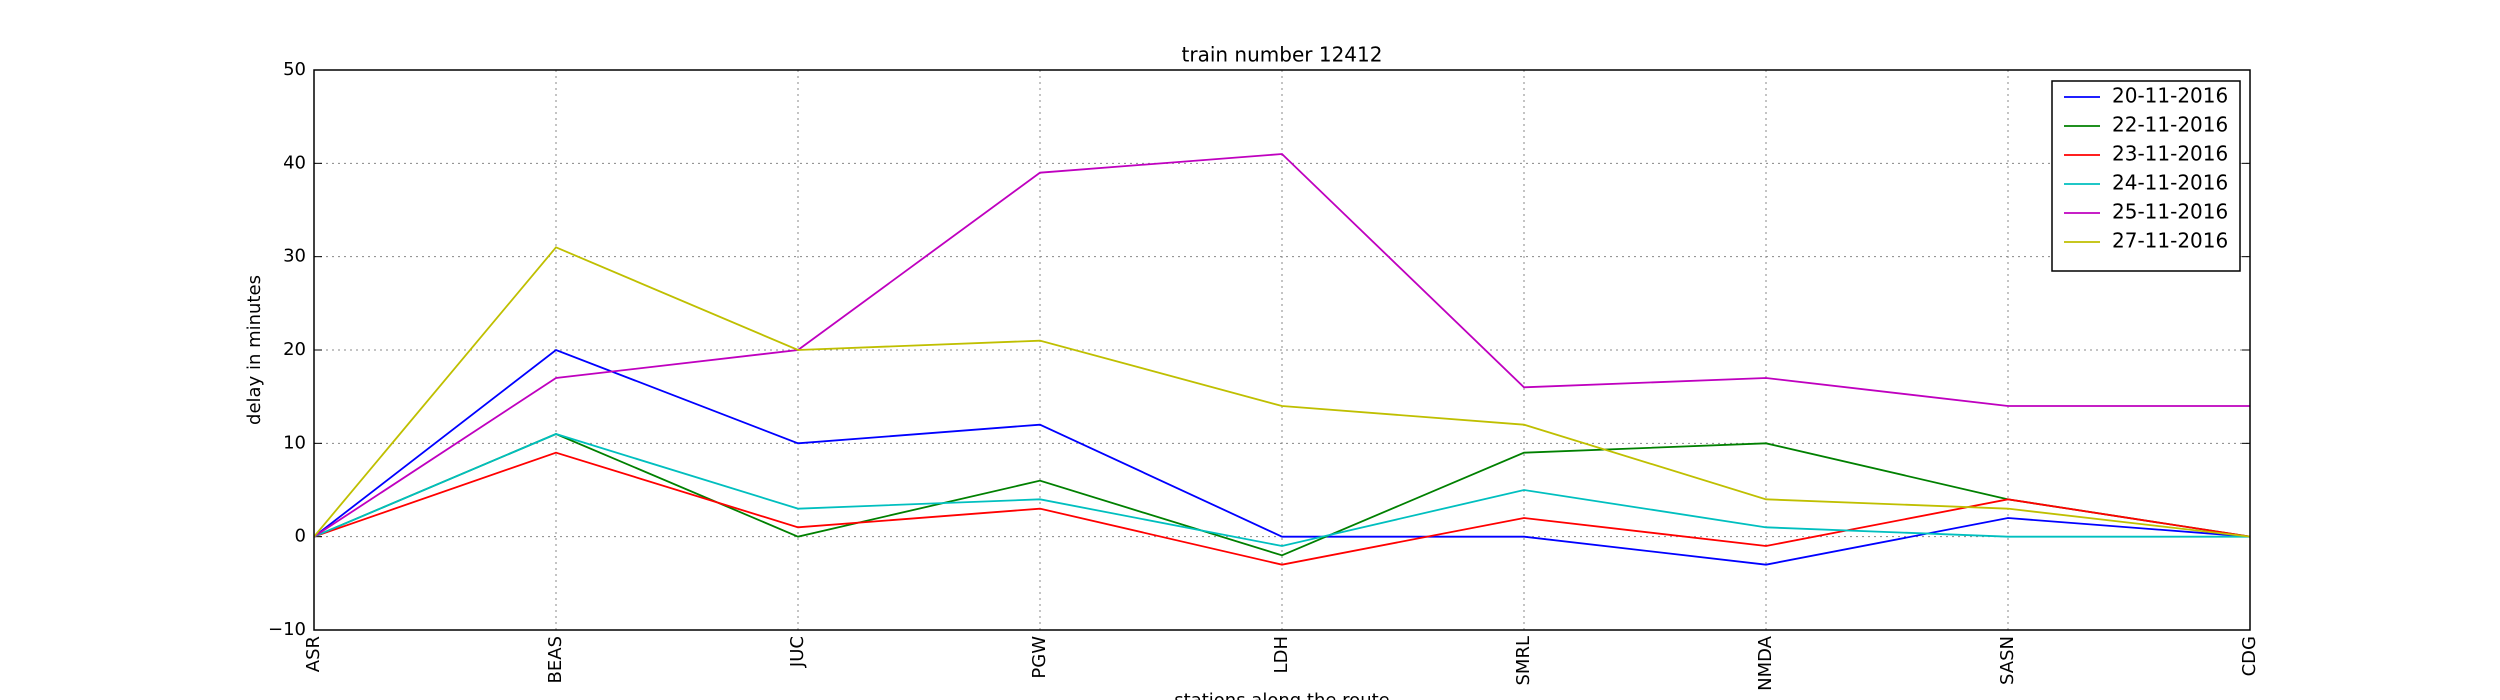  Describe the element at coordinates (555, 659) in the screenshot. I see `x-tick-label: BEAS` at that location.